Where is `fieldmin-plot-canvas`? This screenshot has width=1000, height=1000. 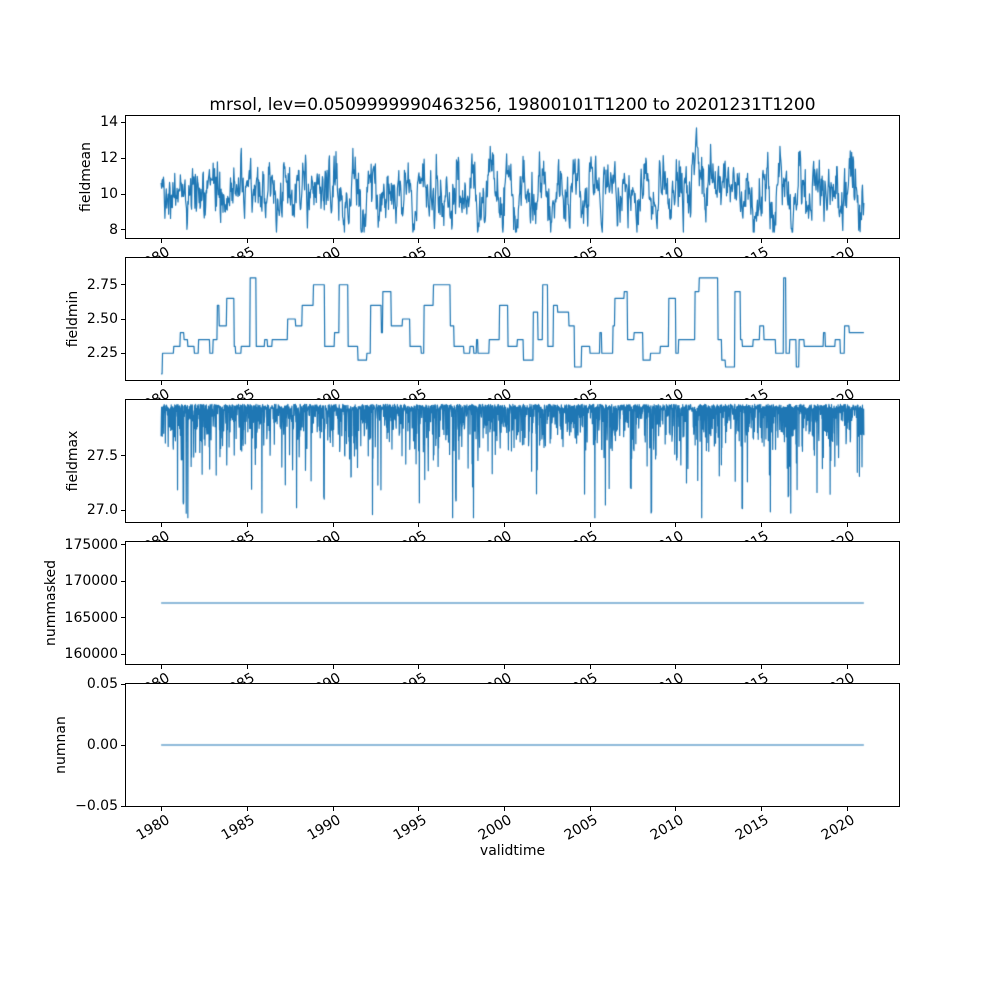
fieldmin-plot-canvas is located at coordinates (512, 319).